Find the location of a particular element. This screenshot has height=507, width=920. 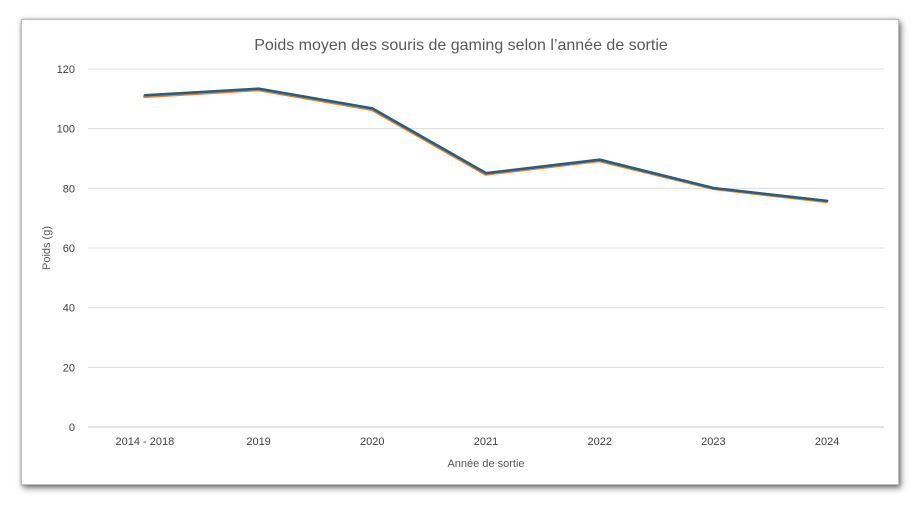

y-tick-label: 80 is located at coordinates (69, 189).